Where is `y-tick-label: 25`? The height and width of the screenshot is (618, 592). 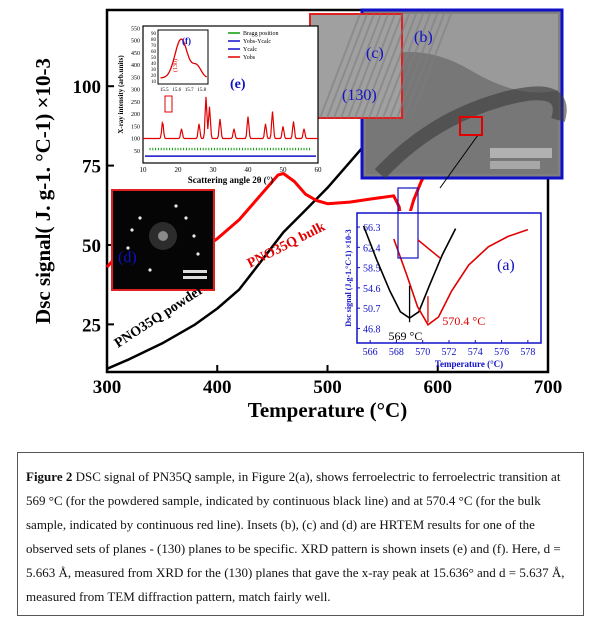
y-tick-label: 25 is located at coordinates (91, 325).